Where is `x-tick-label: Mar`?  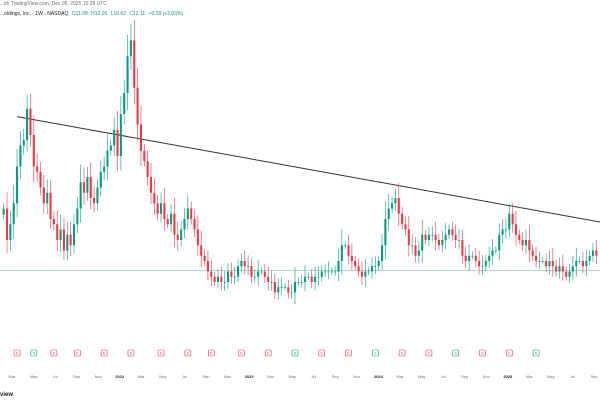
x-tick-label: Mar is located at coordinates (13, 376).